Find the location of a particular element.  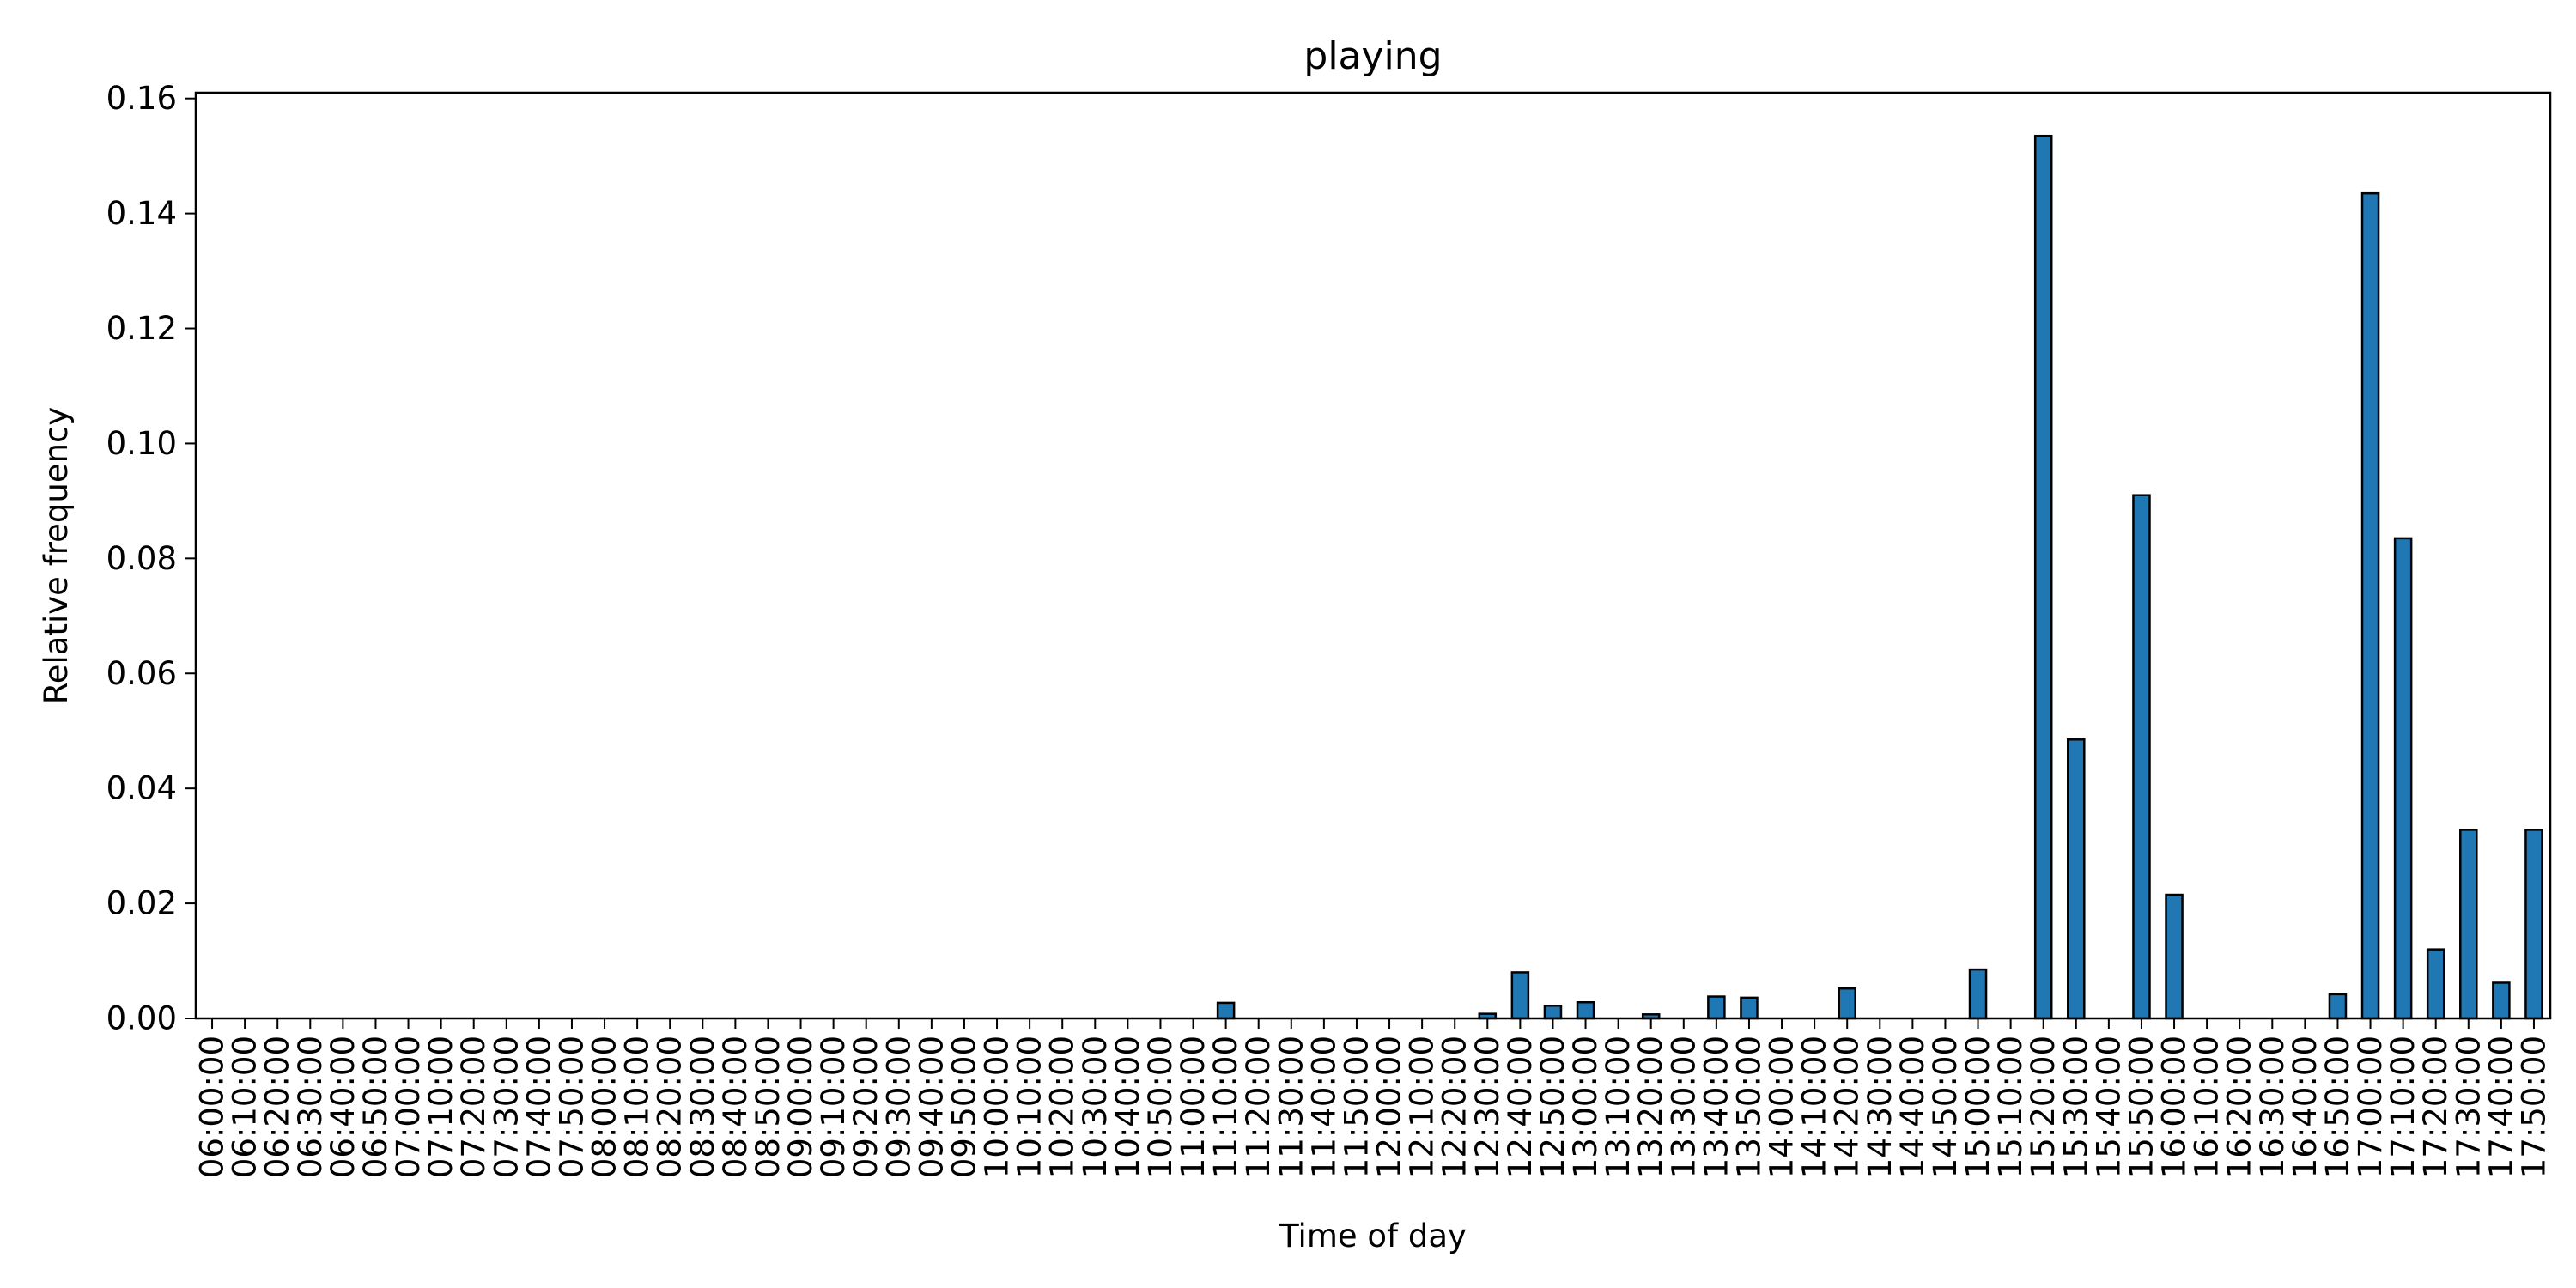

x-axis-label: Time of day is located at coordinates (1373, 1236).